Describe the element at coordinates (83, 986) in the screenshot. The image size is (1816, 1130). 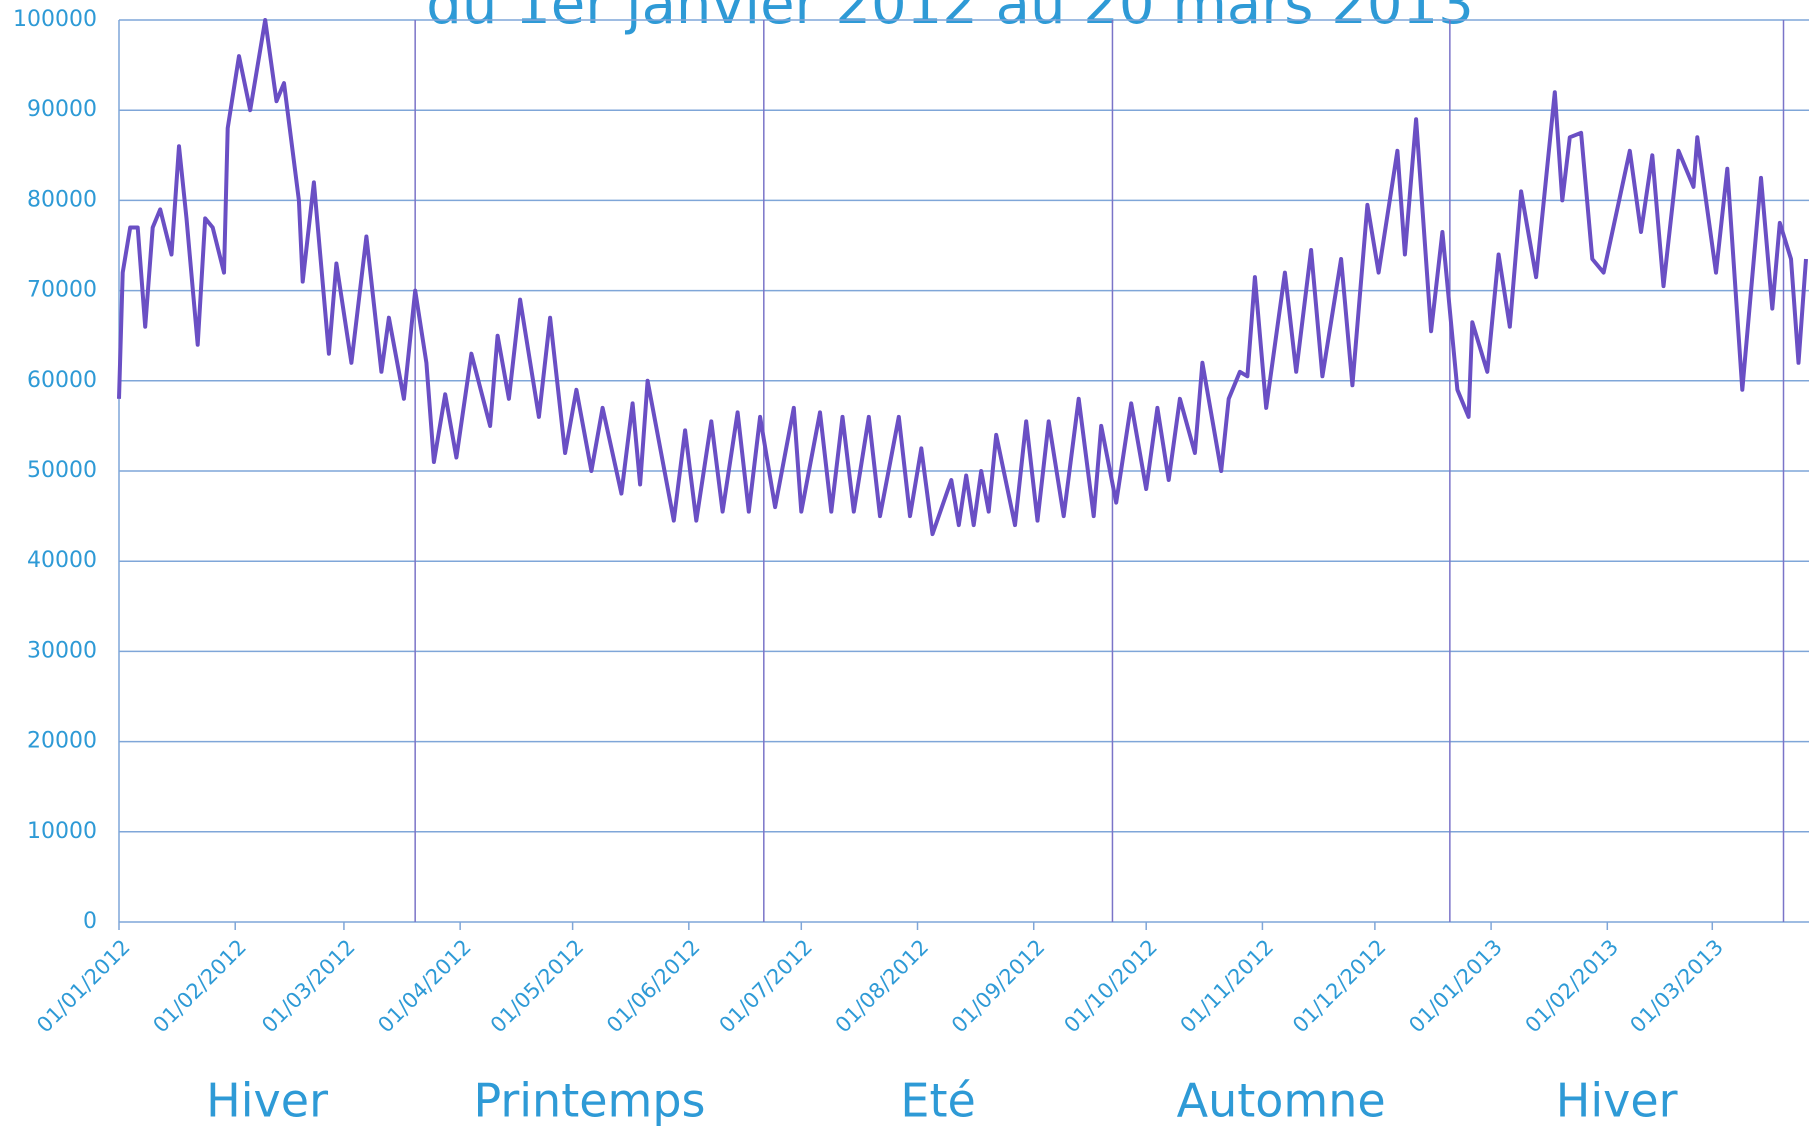
I see `x-tick-label: 01/01/2012` at that location.